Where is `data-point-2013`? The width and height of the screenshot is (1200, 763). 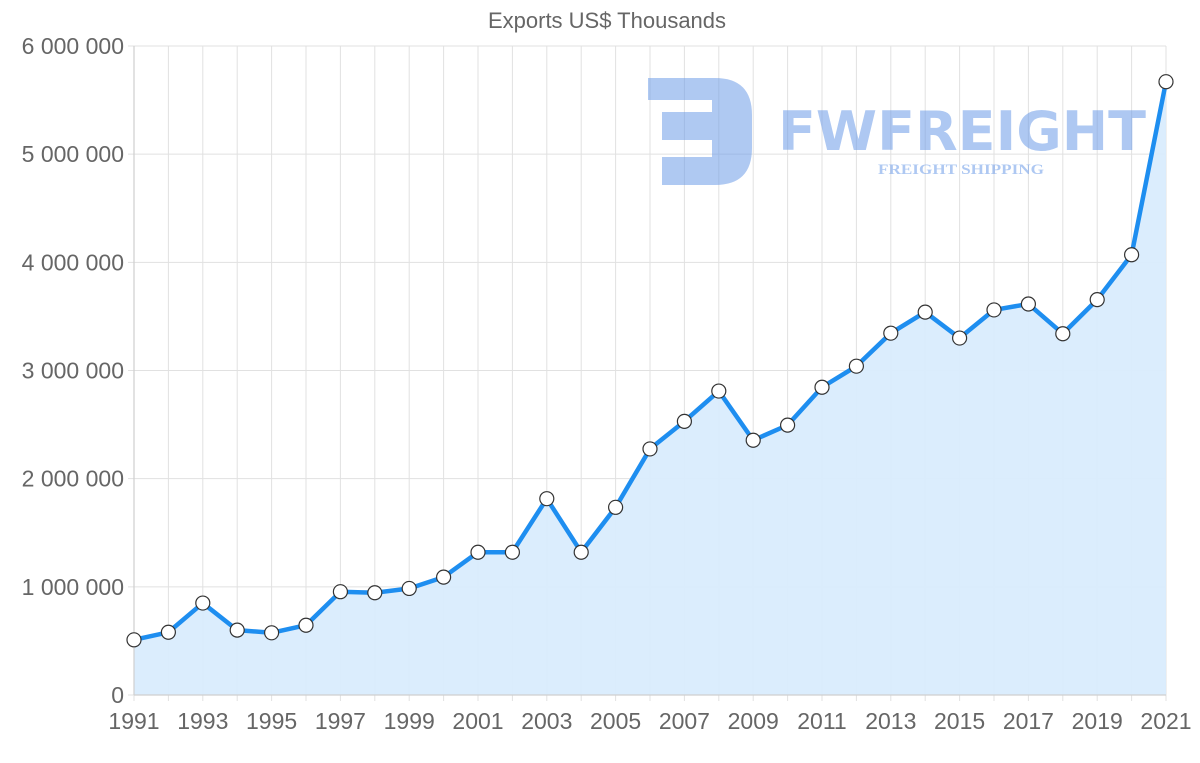
data-point-2013 is located at coordinates (891, 333).